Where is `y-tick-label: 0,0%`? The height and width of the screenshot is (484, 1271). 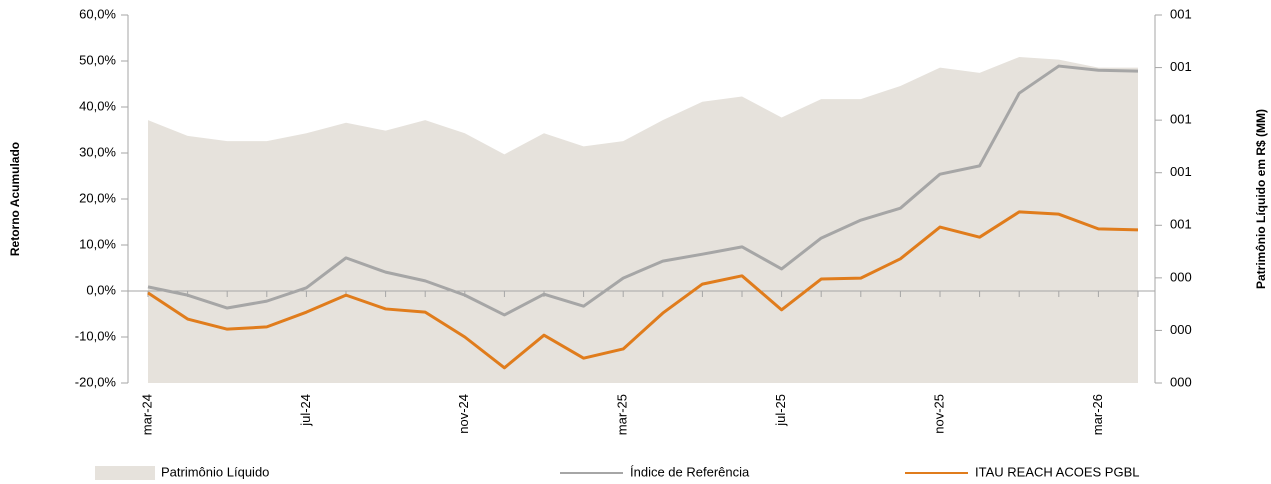
y-tick-label: 0,0% is located at coordinates (101, 289).